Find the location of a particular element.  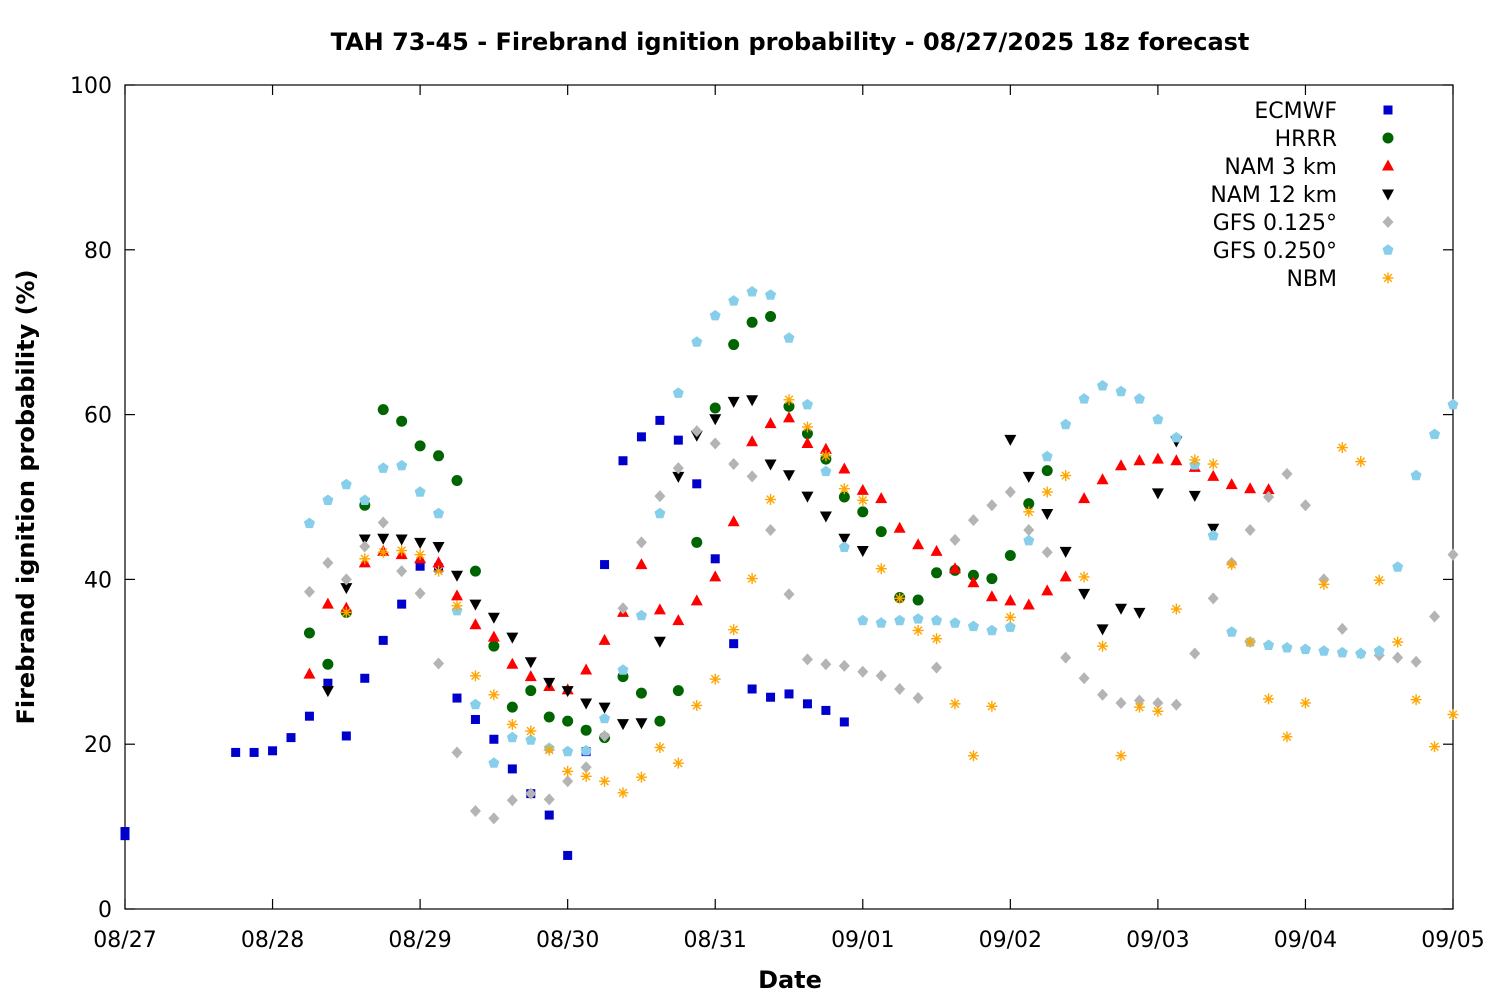

legend-label-ecmwf: ECMWF is located at coordinates (1295, 111).